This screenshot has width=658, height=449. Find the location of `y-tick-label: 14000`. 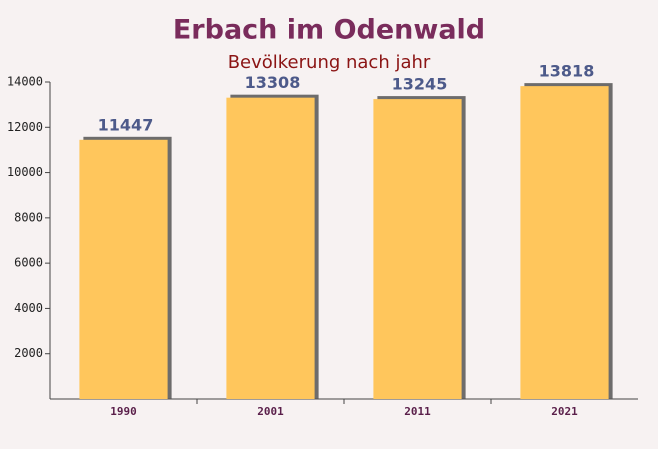

y-tick-label: 14000 is located at coordinates (25, 82).